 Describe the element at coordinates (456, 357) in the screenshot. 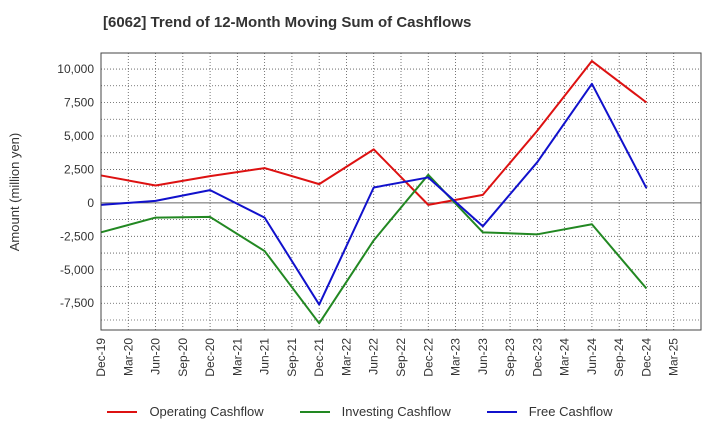

I see `x-tick-label: Mar-23` at that location.